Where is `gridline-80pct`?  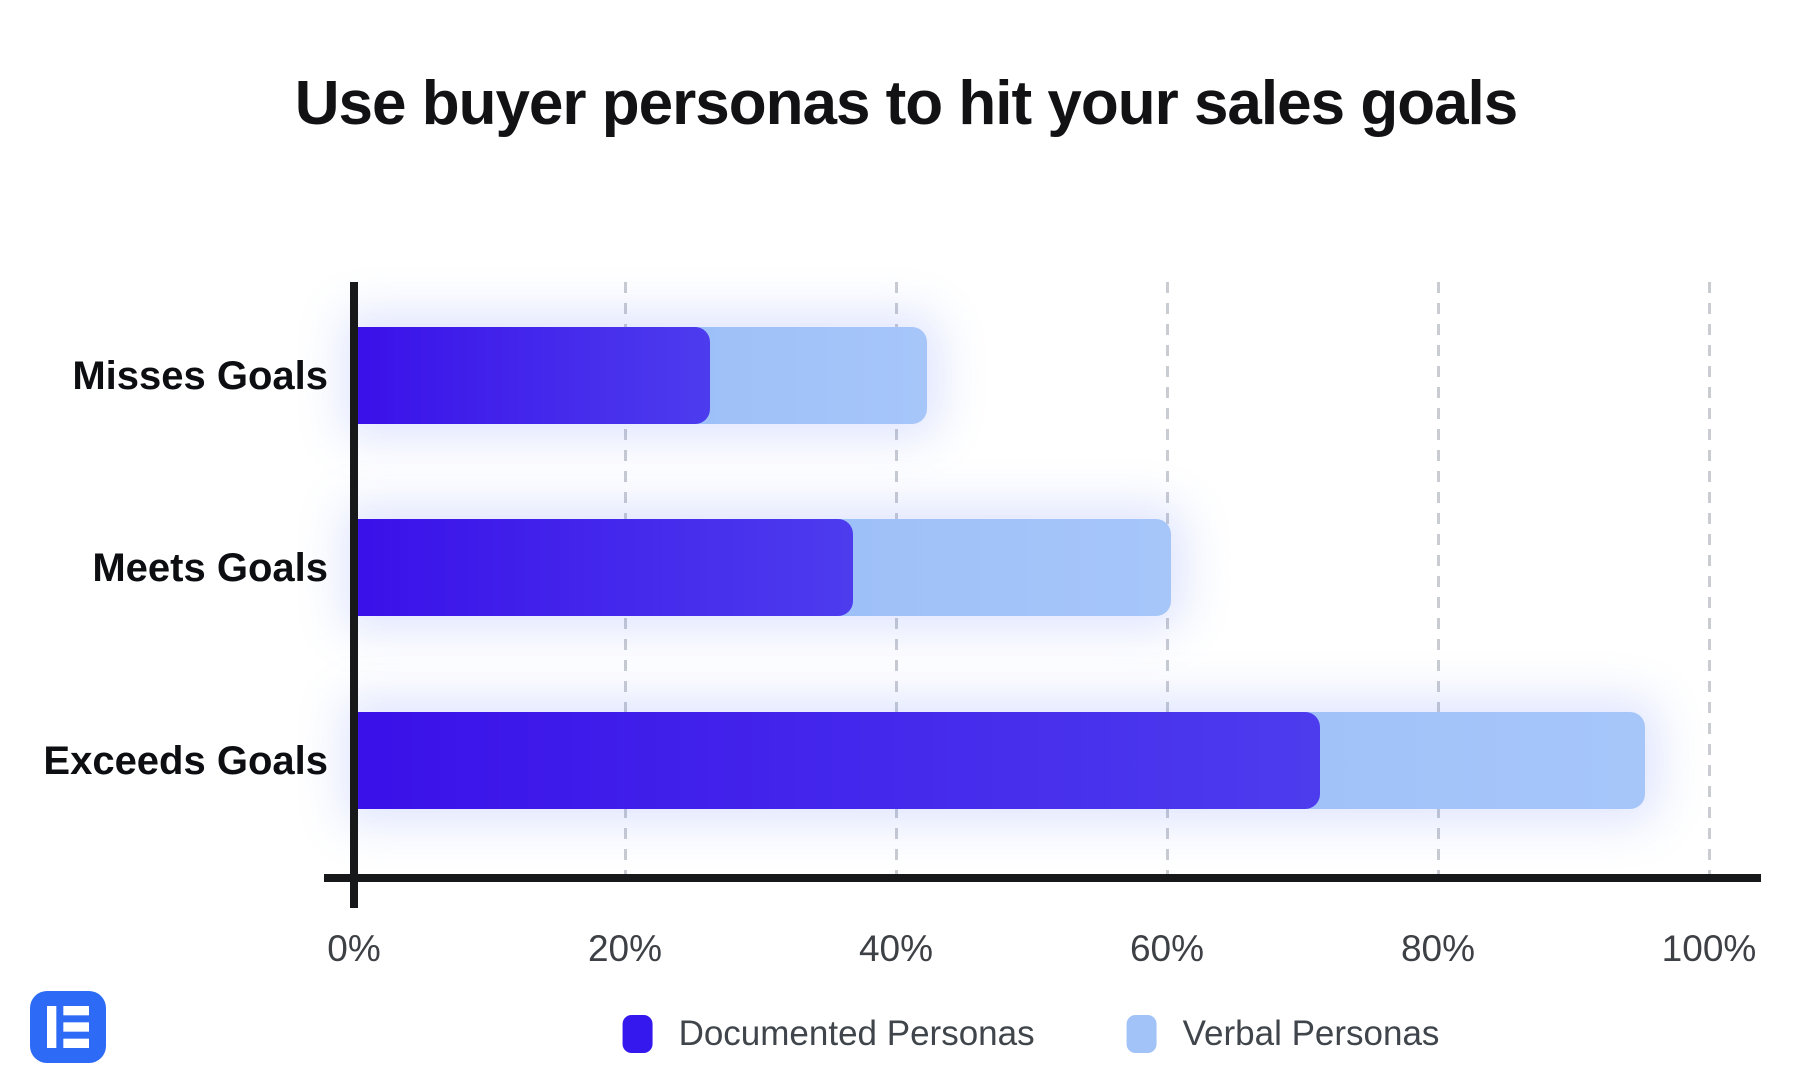
gridline-80pct is located at coordinates (1438, 578).